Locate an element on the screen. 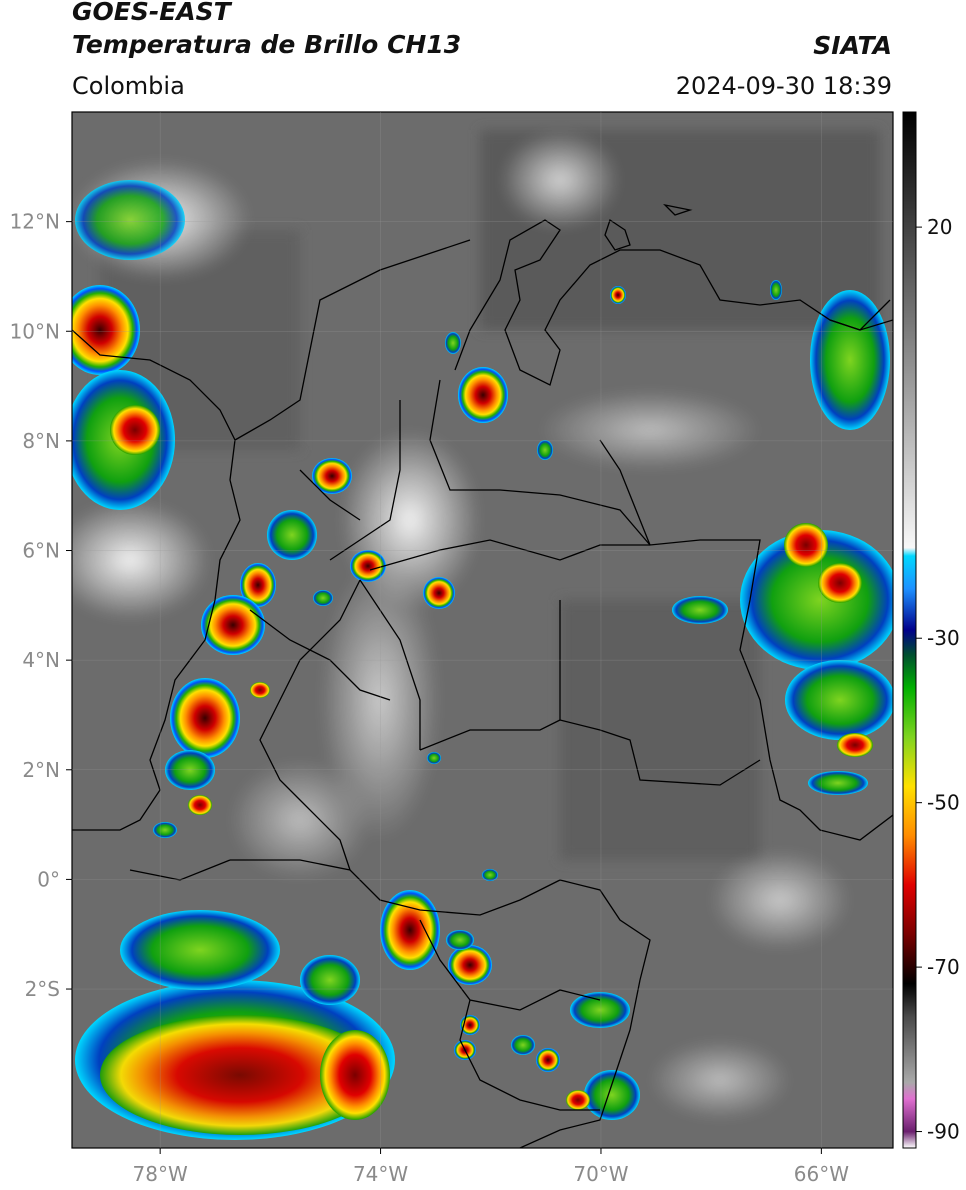  region-label: Colombia is located at coordinates (128, 86).